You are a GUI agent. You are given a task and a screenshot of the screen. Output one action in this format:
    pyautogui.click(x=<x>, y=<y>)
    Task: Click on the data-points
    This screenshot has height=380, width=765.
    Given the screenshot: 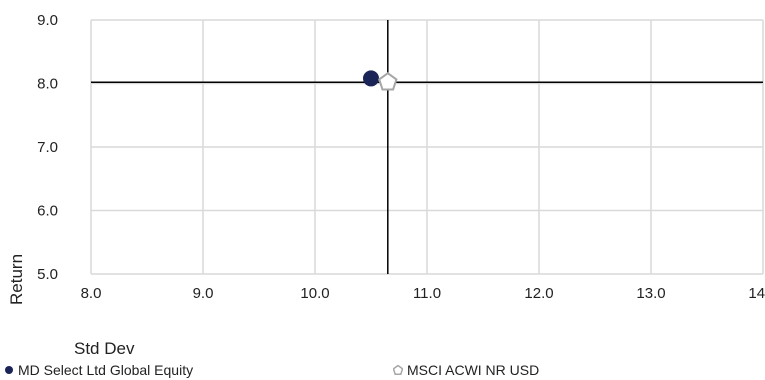 What is the action you would take?
    pyautogui.click(x=380, y=80)
    